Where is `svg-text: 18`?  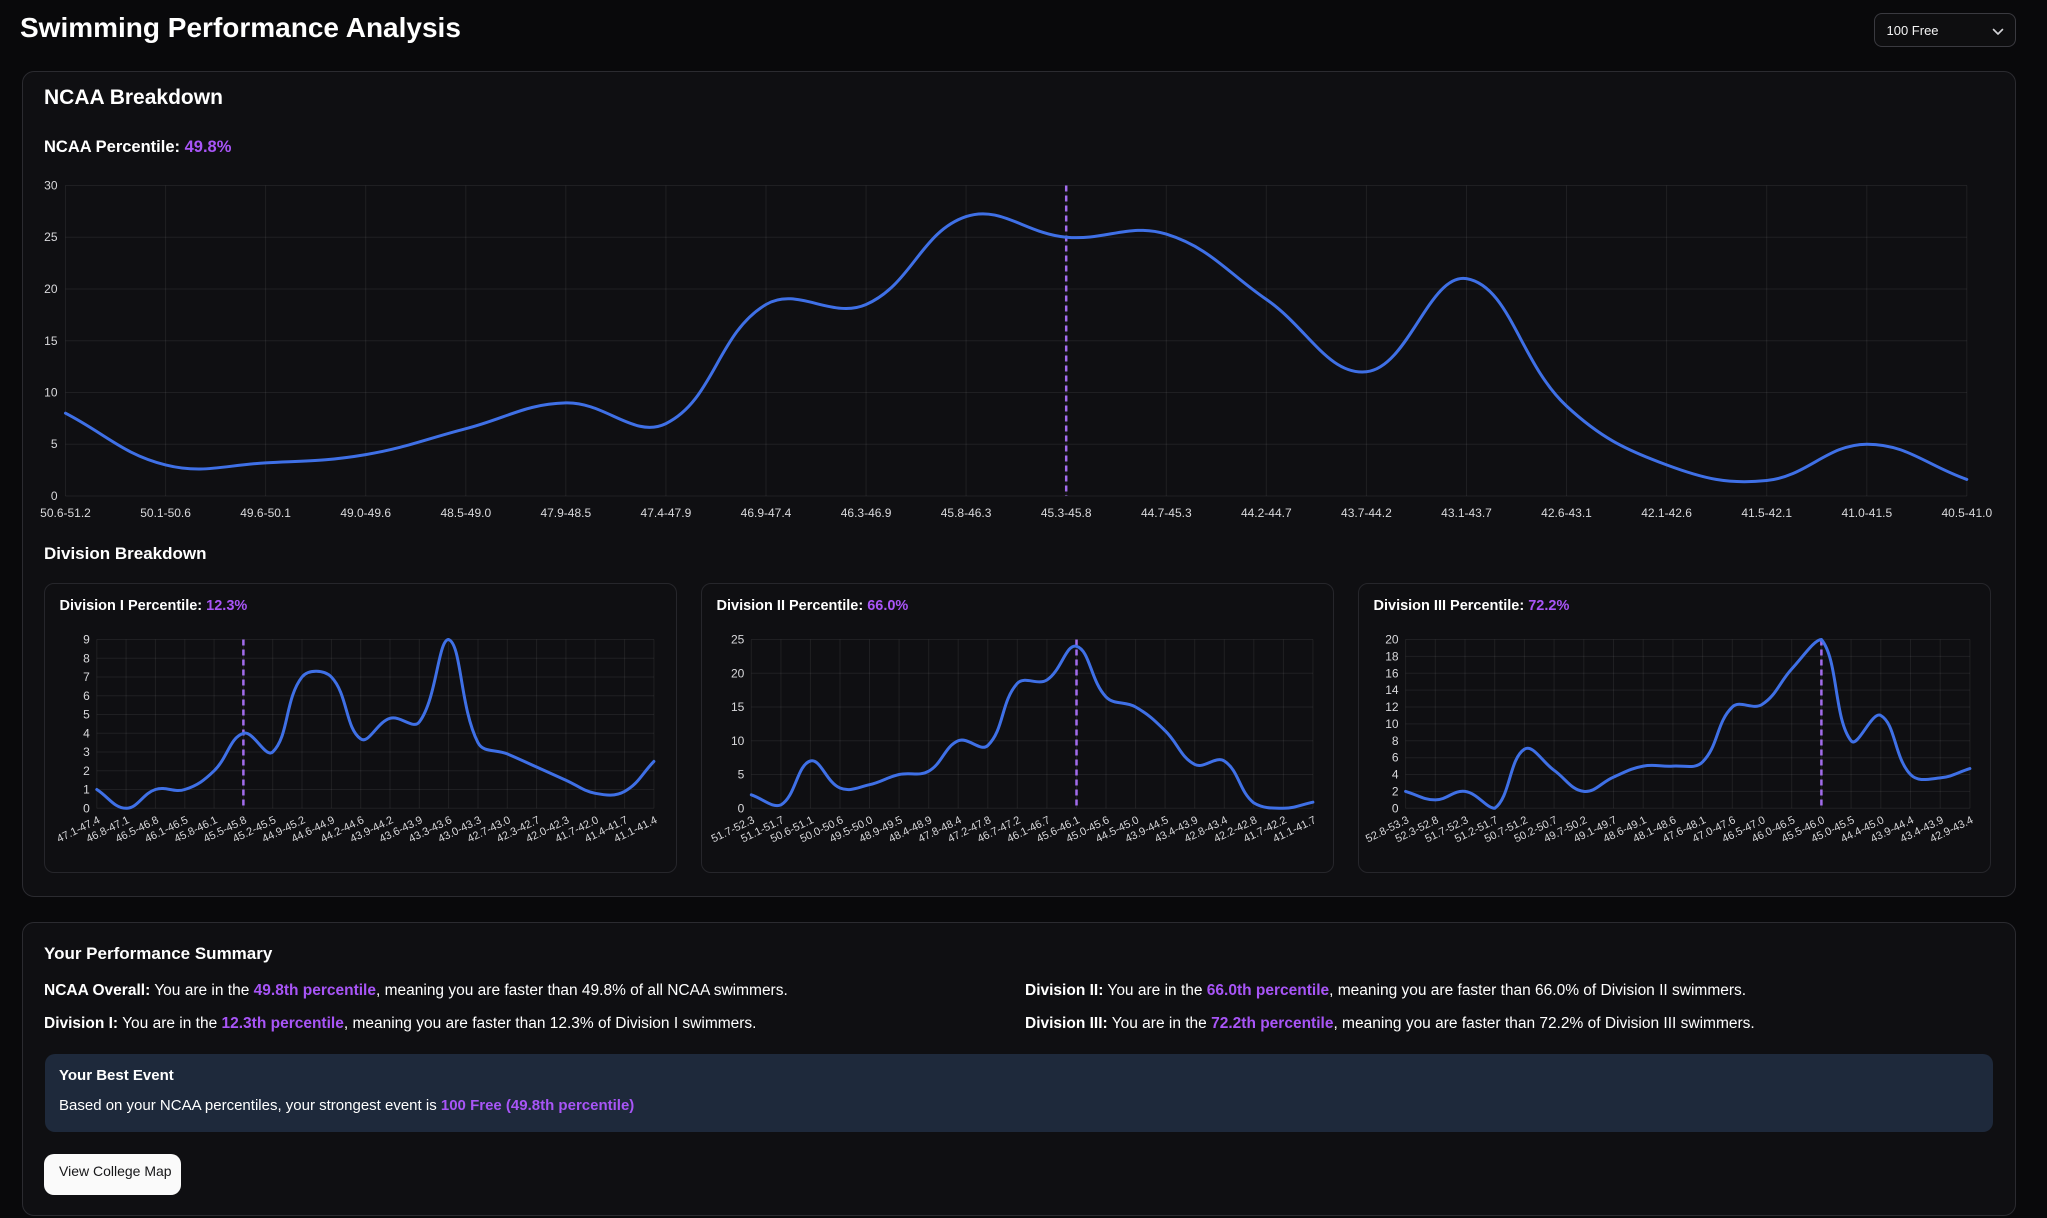 svg-text: 18 is located at coordinates (1392, 656).